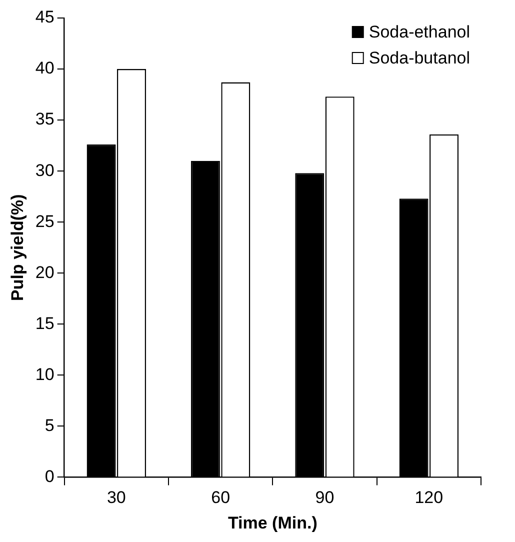  Describe the element at coordinates (44, 119) in the screenshot. I see `y-tick-label: 35` at that location.